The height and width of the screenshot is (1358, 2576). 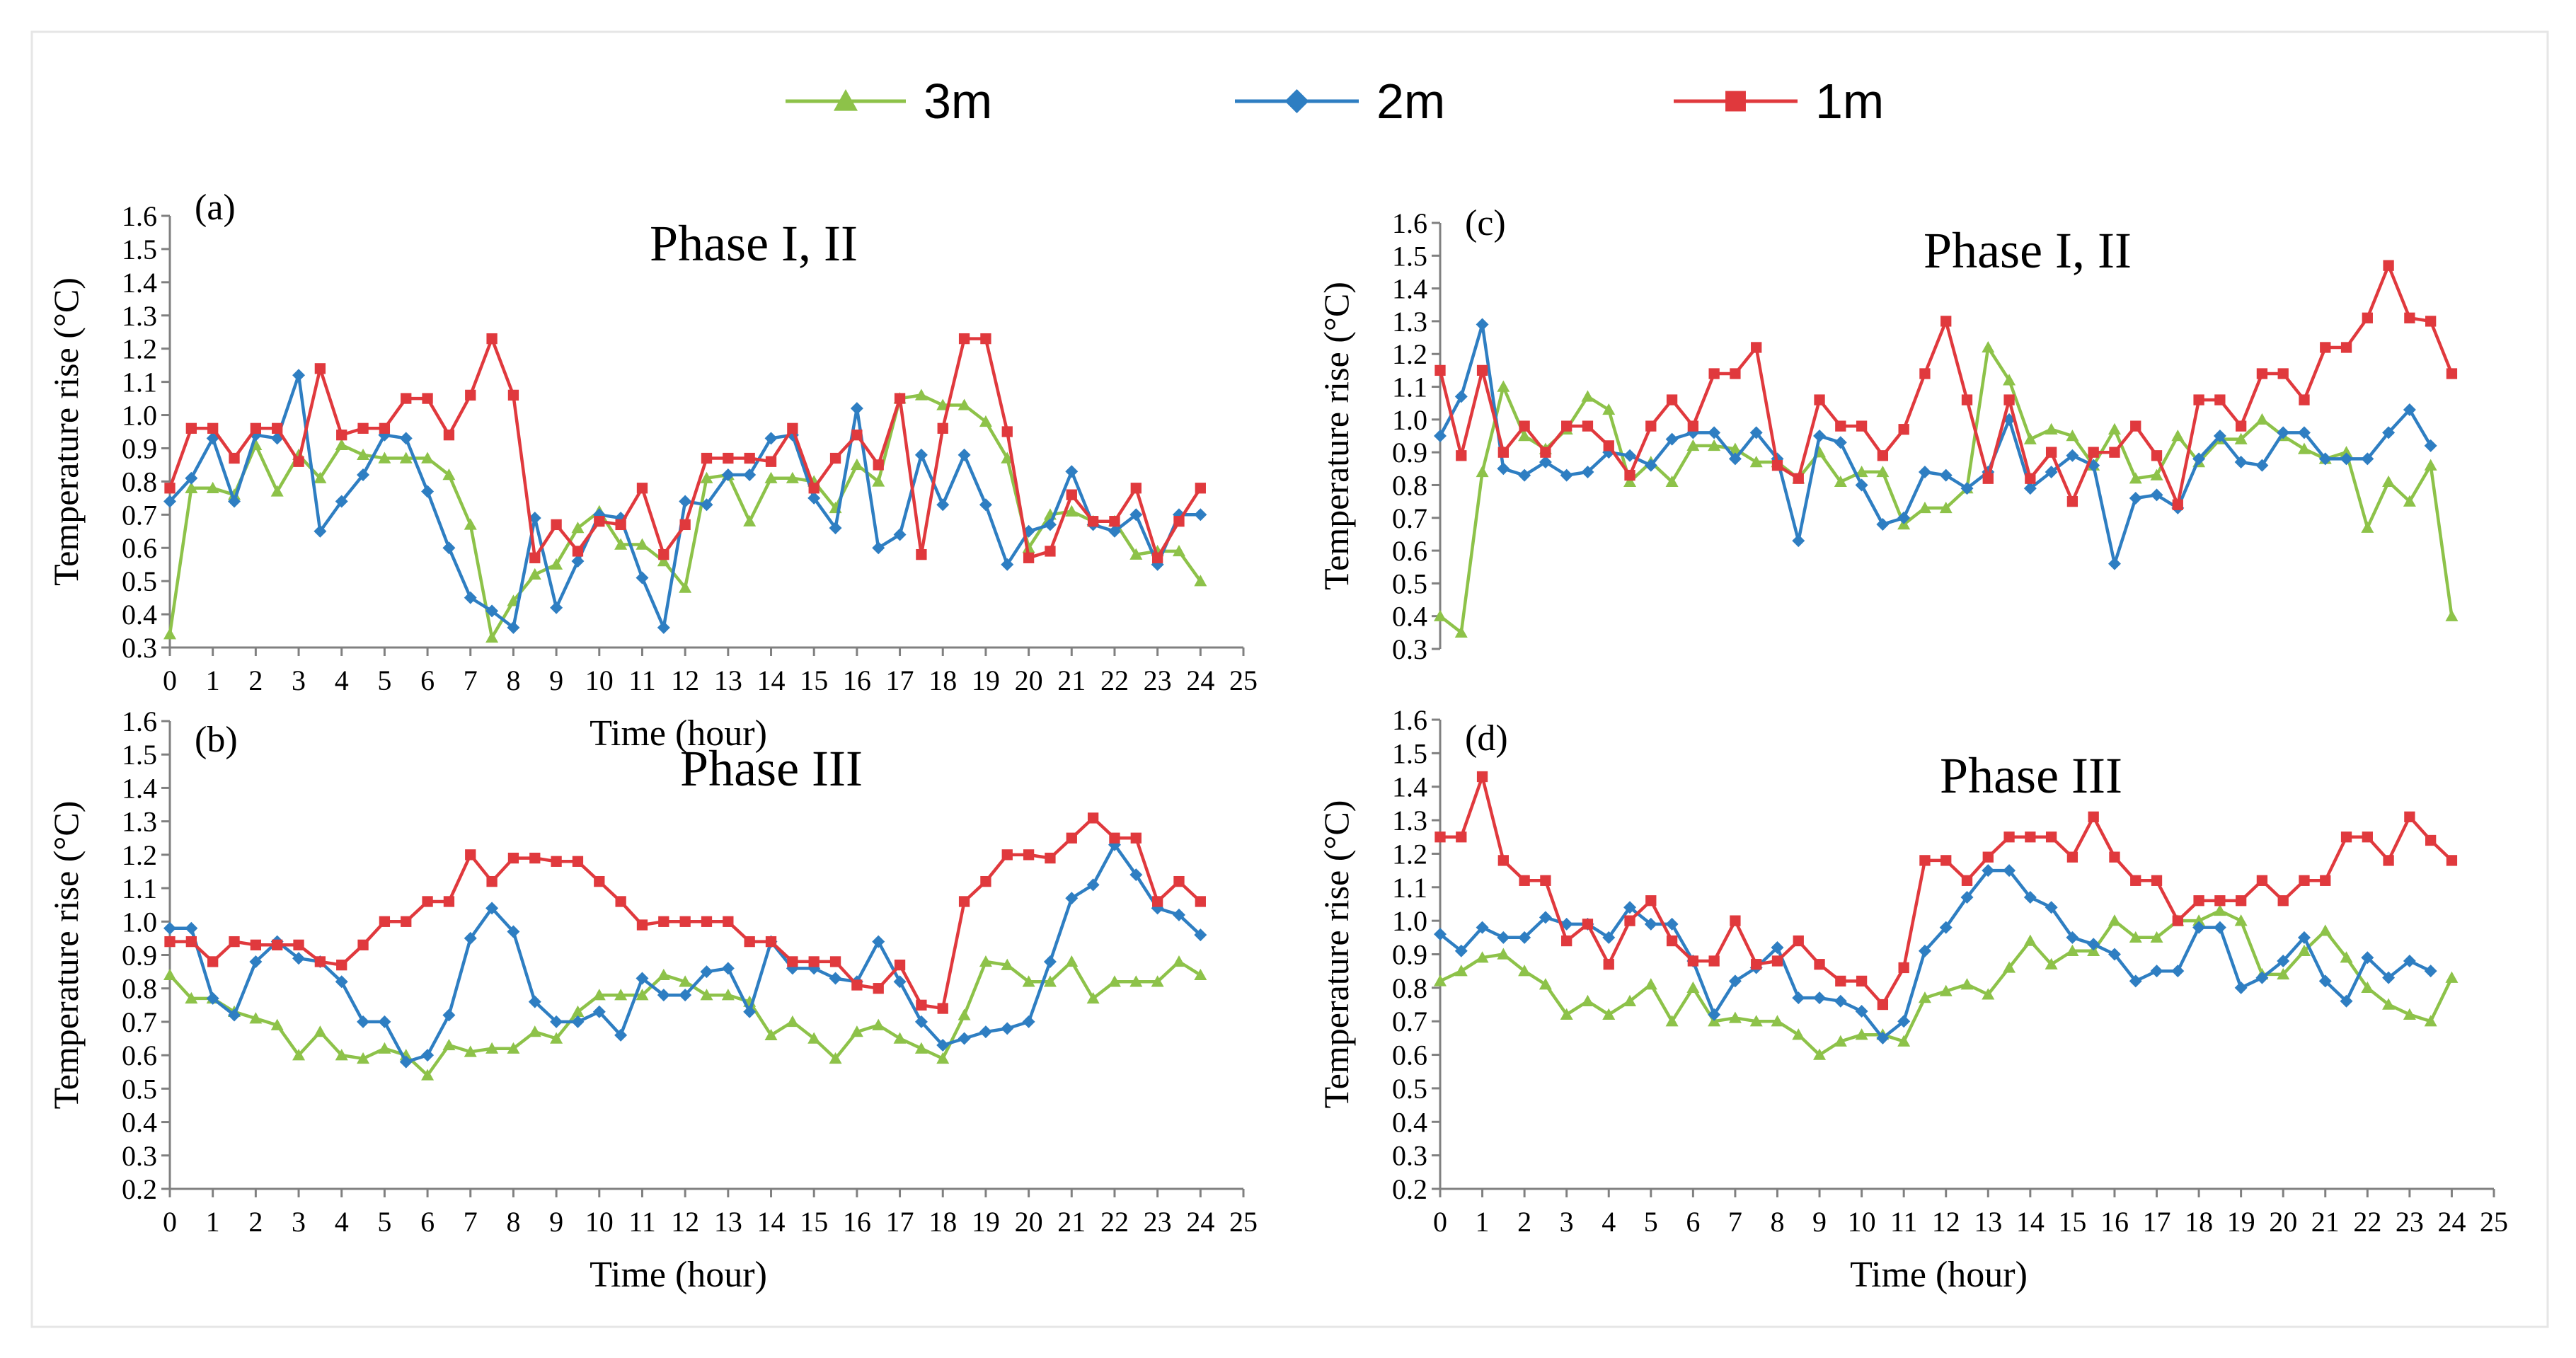 What do you see at coordinates (2326, 1222) in the screenshot?
I see `x-tick-label: 21` at bounding box center [2326, 1222].